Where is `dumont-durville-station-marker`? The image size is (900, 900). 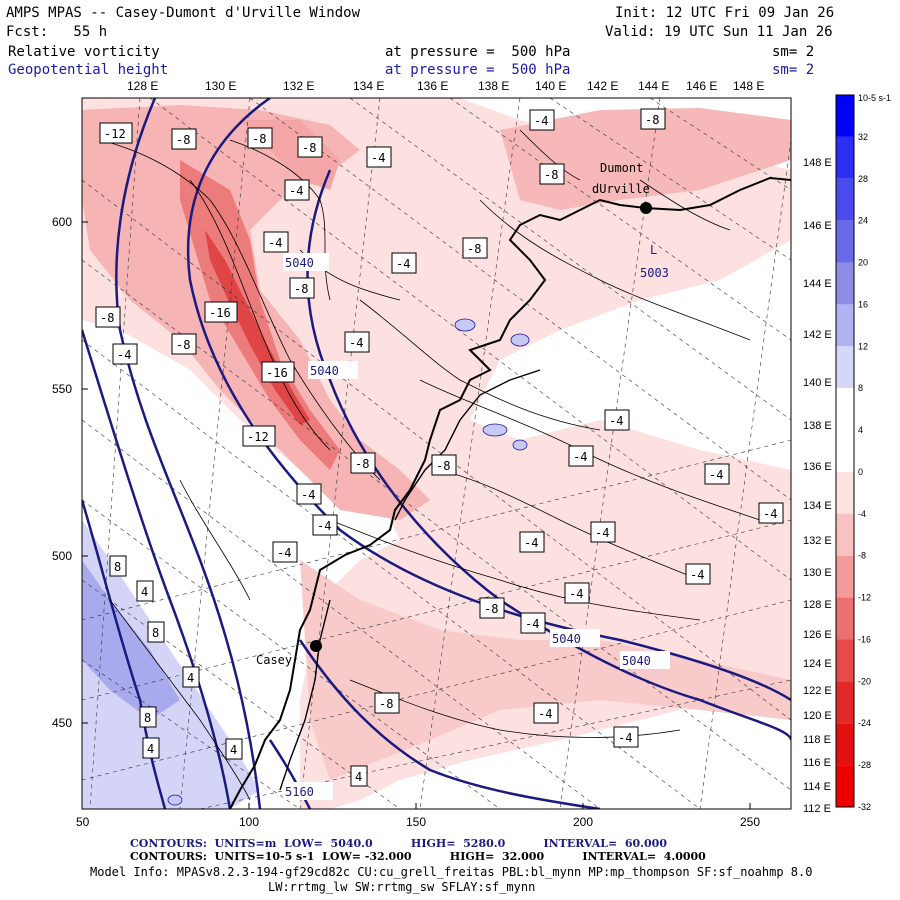
dumont-durville-station-marker is located at coordinates (646, 208).